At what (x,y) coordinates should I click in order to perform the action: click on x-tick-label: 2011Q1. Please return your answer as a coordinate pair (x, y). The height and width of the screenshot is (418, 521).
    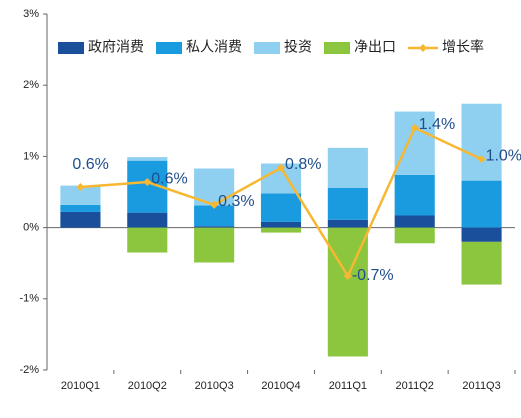
    Looking at the image, I should click on (348, 386).